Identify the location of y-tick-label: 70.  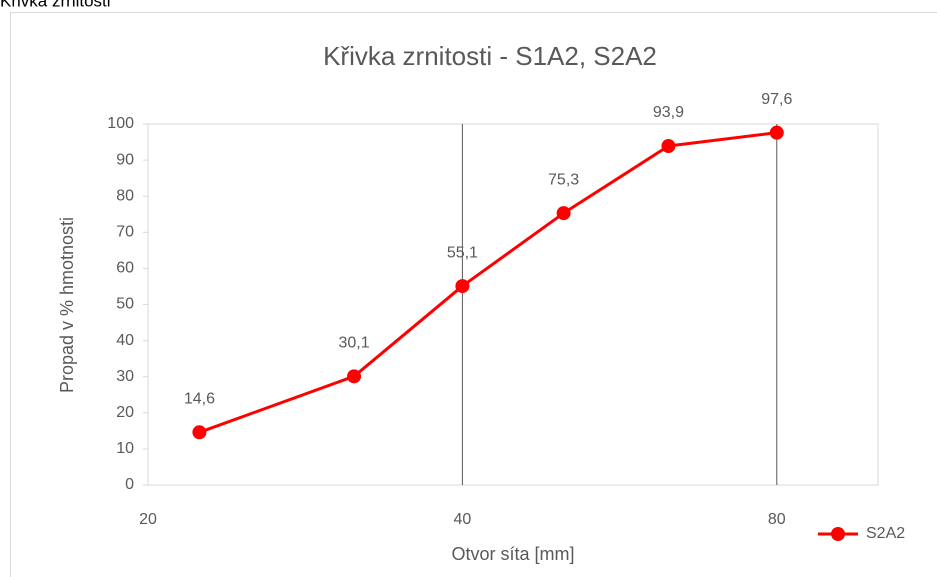
(125, 232).